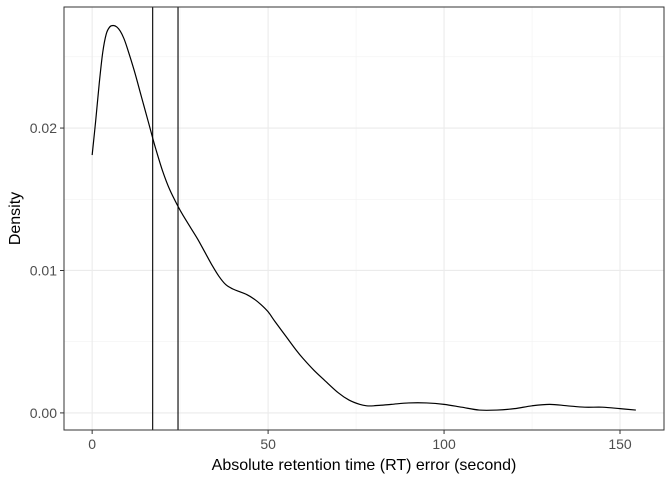  What do you see at coordinates (92, 444) in the screenshot?
I see `x-tick-label: 0` at bounding box center [92, 444].